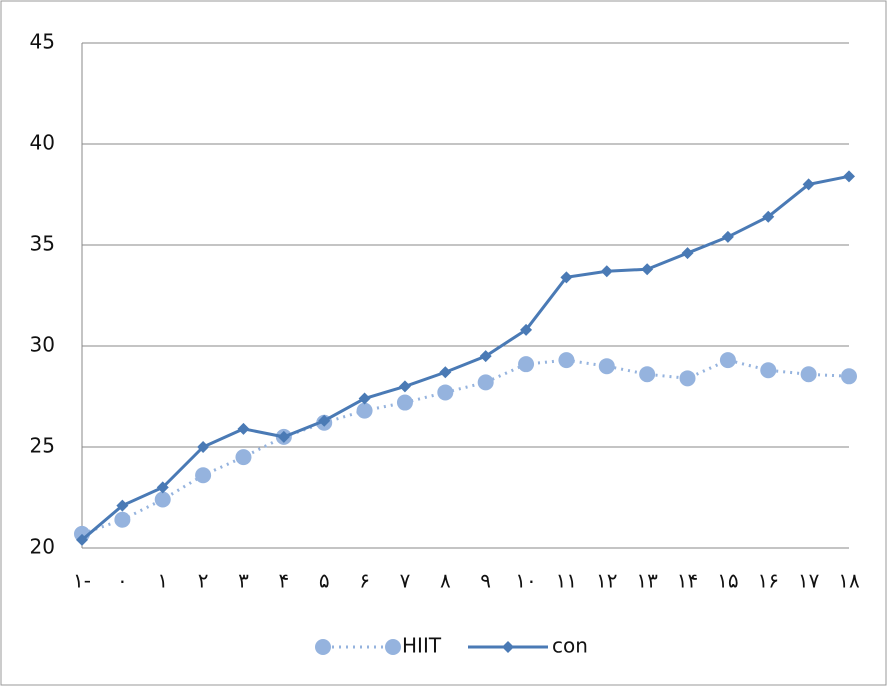 This screenshot has width=887, height=690. I want to click on x-tick-label: ۱۳, so click(647, 581).